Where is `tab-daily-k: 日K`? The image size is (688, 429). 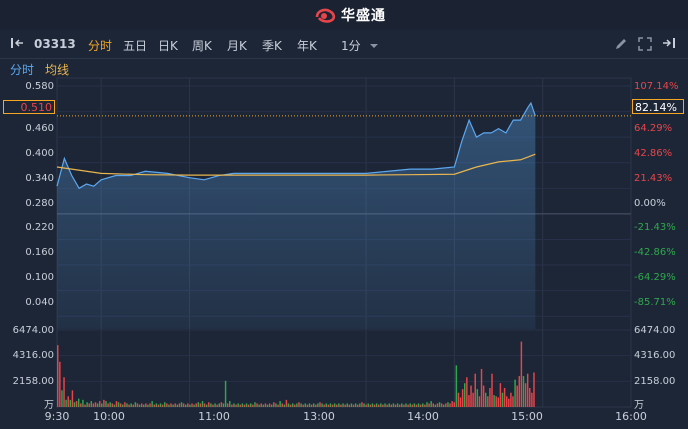
tab-daily-k: 日K is located at coordinates (168, 46).